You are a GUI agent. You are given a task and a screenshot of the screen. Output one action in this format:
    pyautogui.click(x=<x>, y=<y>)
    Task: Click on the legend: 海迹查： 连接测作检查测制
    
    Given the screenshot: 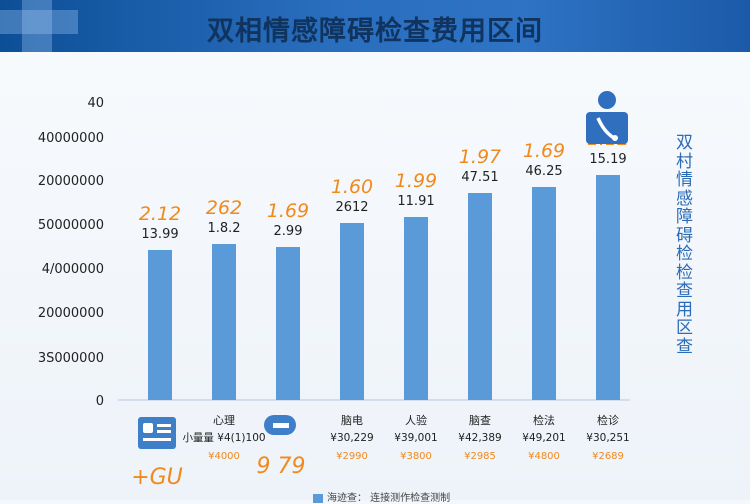 What is the action you would take?
    pyautogui.click(x=381, y=496)
    